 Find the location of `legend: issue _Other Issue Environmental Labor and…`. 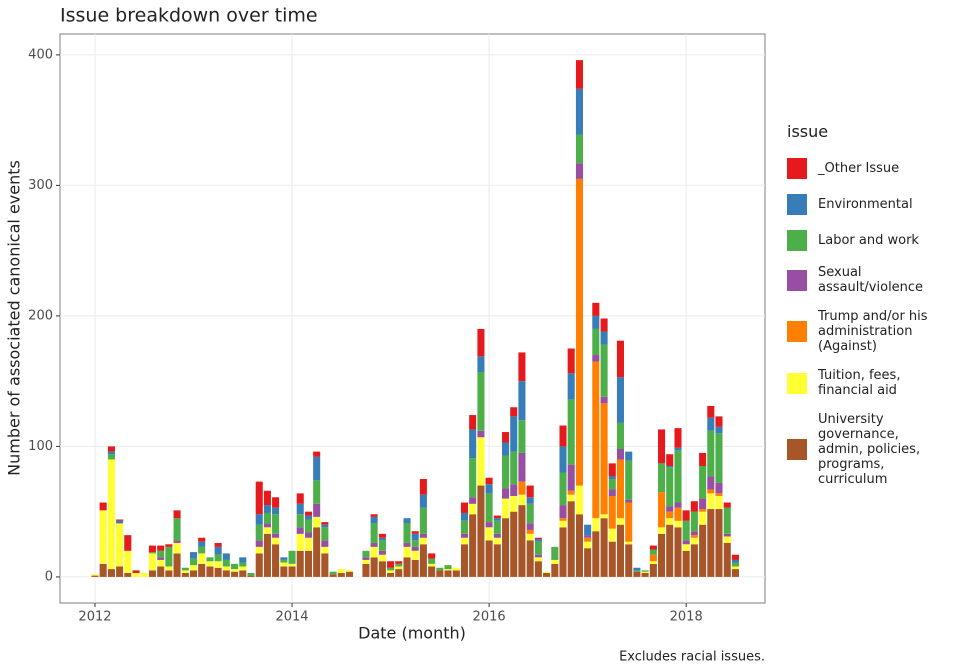

legend: issue _Other Issue Environmental Labor and… is located at coordinates (872, 311).